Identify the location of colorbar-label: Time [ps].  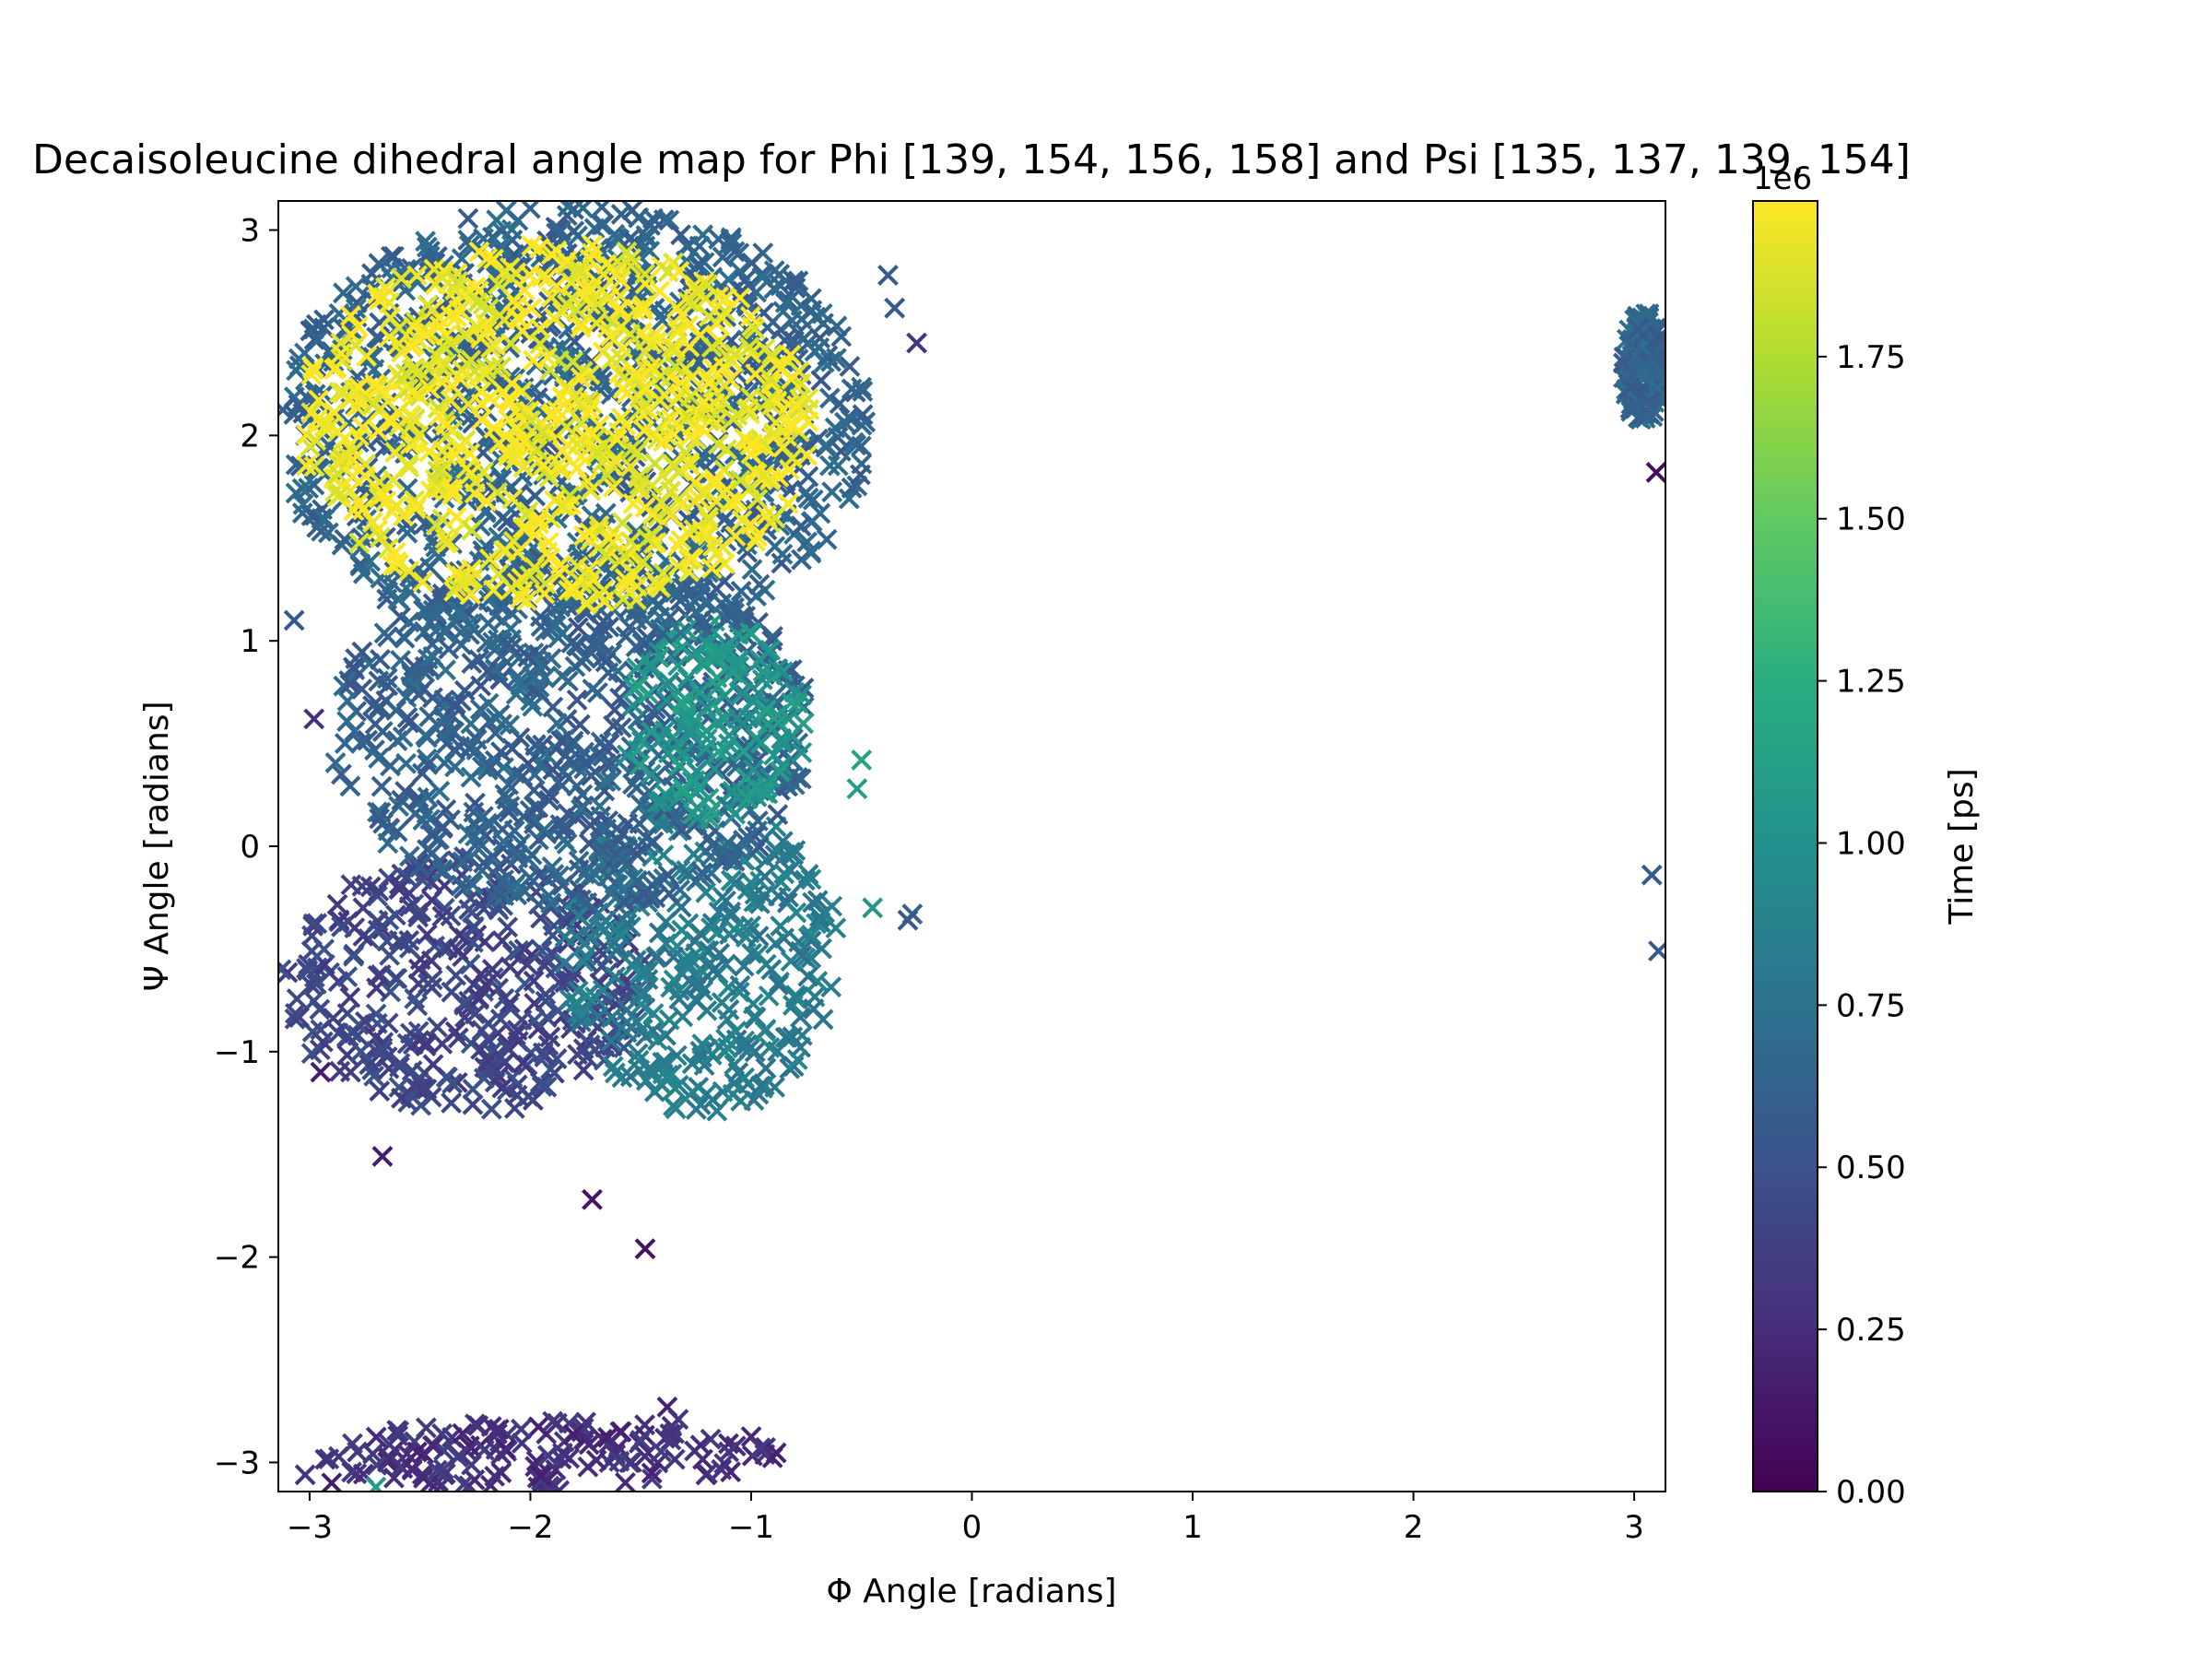
(1962, 846).